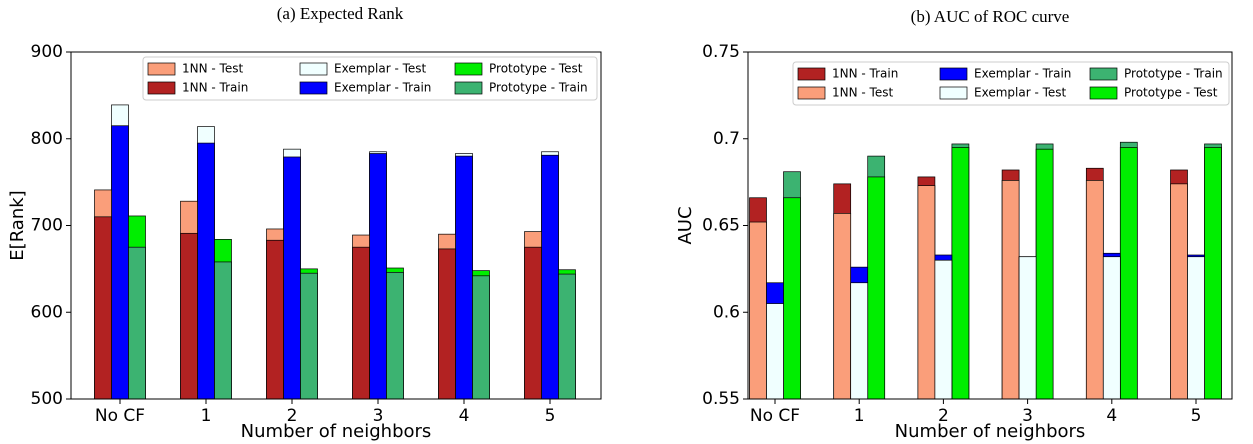  I want to click on chart-title: (a) Expected Rank, so click(340, 13).